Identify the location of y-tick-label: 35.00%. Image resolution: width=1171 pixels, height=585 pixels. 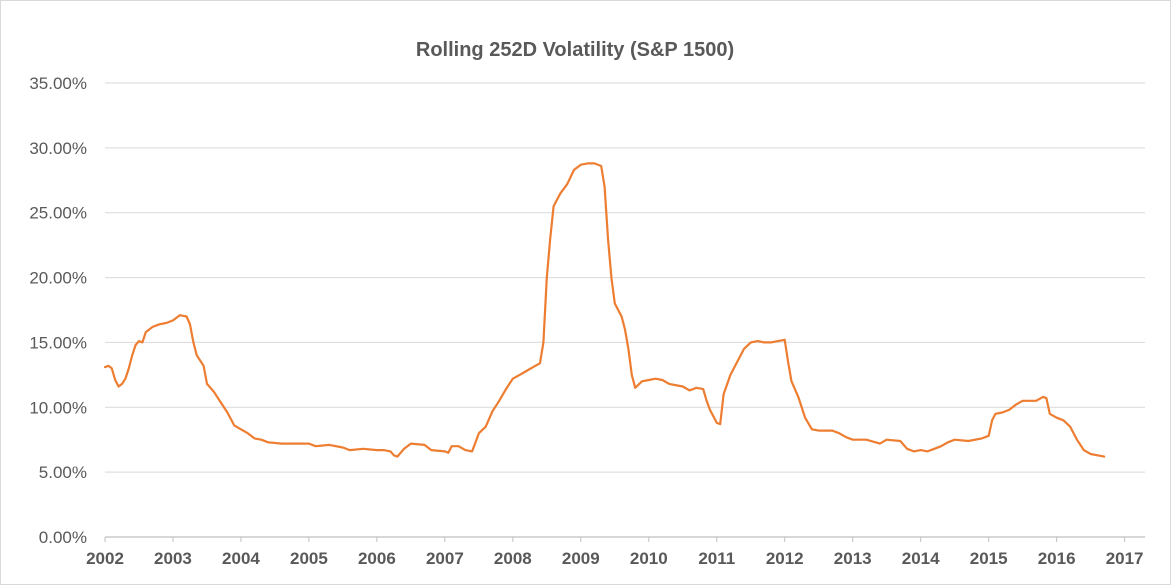
(58, 83).